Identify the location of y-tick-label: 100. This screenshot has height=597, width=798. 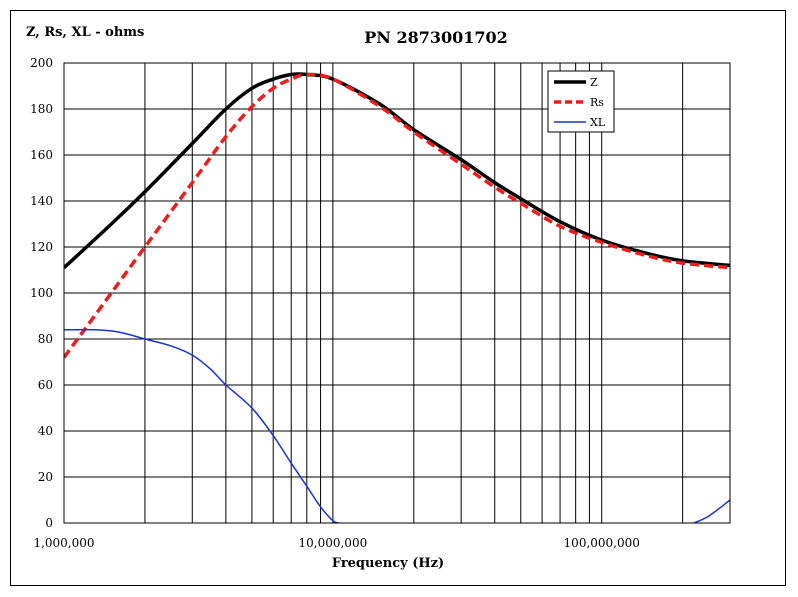
(41, 293).